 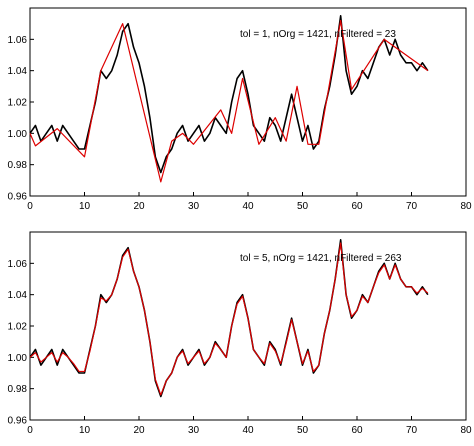 What do you see at coordinates (318, 34) in the screenshot?
I see `annotation: tol = 1, nOrg = 1421, nFiltered = 23` at bounding box center [318, 34].